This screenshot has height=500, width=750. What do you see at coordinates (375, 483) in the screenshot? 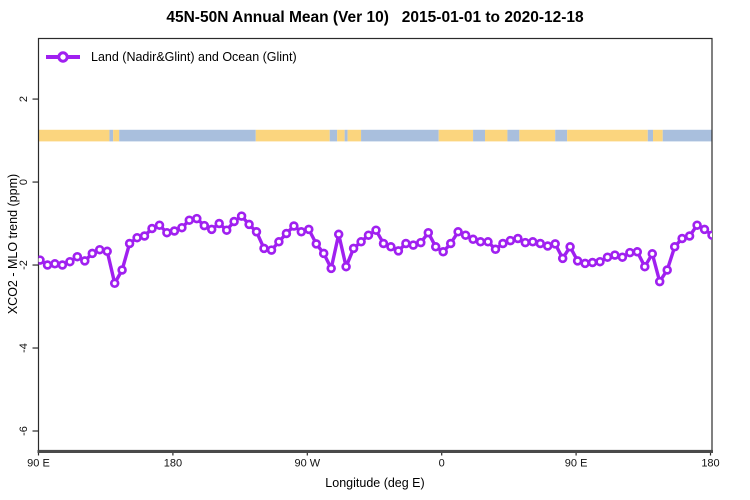
I see `x-axis-label: Longitude (deg E)` at bounding box center [375, 483].